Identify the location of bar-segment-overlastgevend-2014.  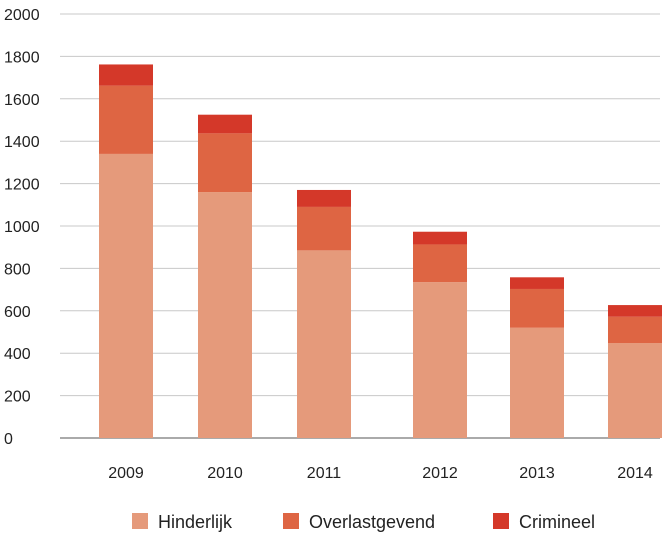
(635, 330).